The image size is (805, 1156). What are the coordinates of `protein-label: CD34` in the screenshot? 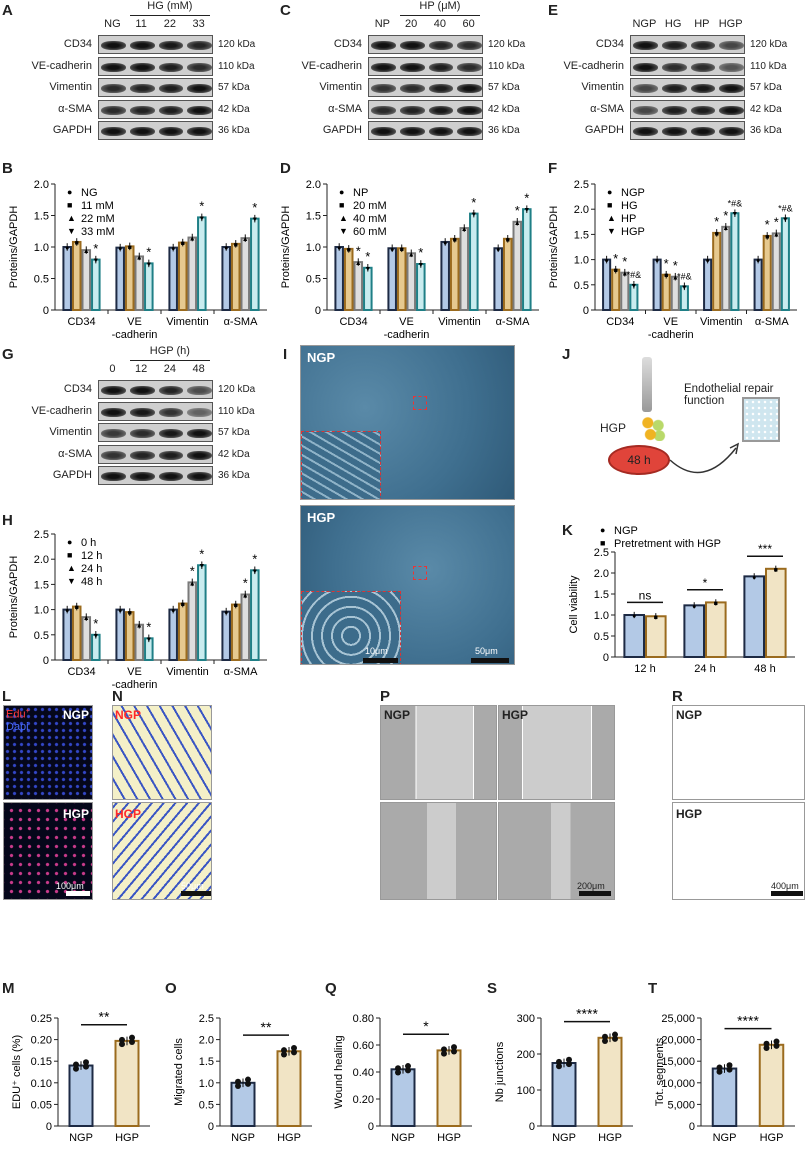 It's located at (77, 389).